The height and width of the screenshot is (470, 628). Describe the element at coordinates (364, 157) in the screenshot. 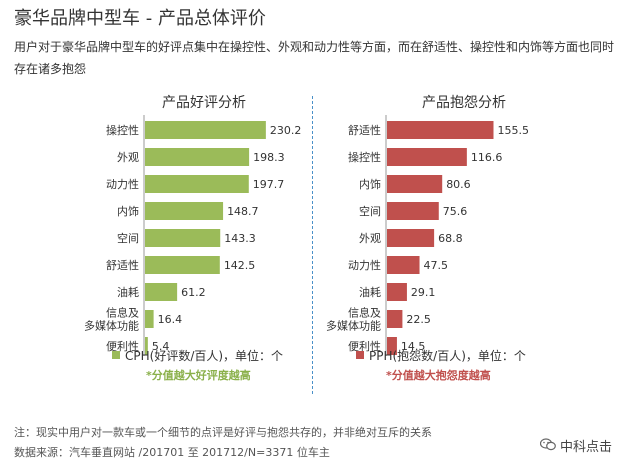

I see `negative-category-label: 操控性` at that location.